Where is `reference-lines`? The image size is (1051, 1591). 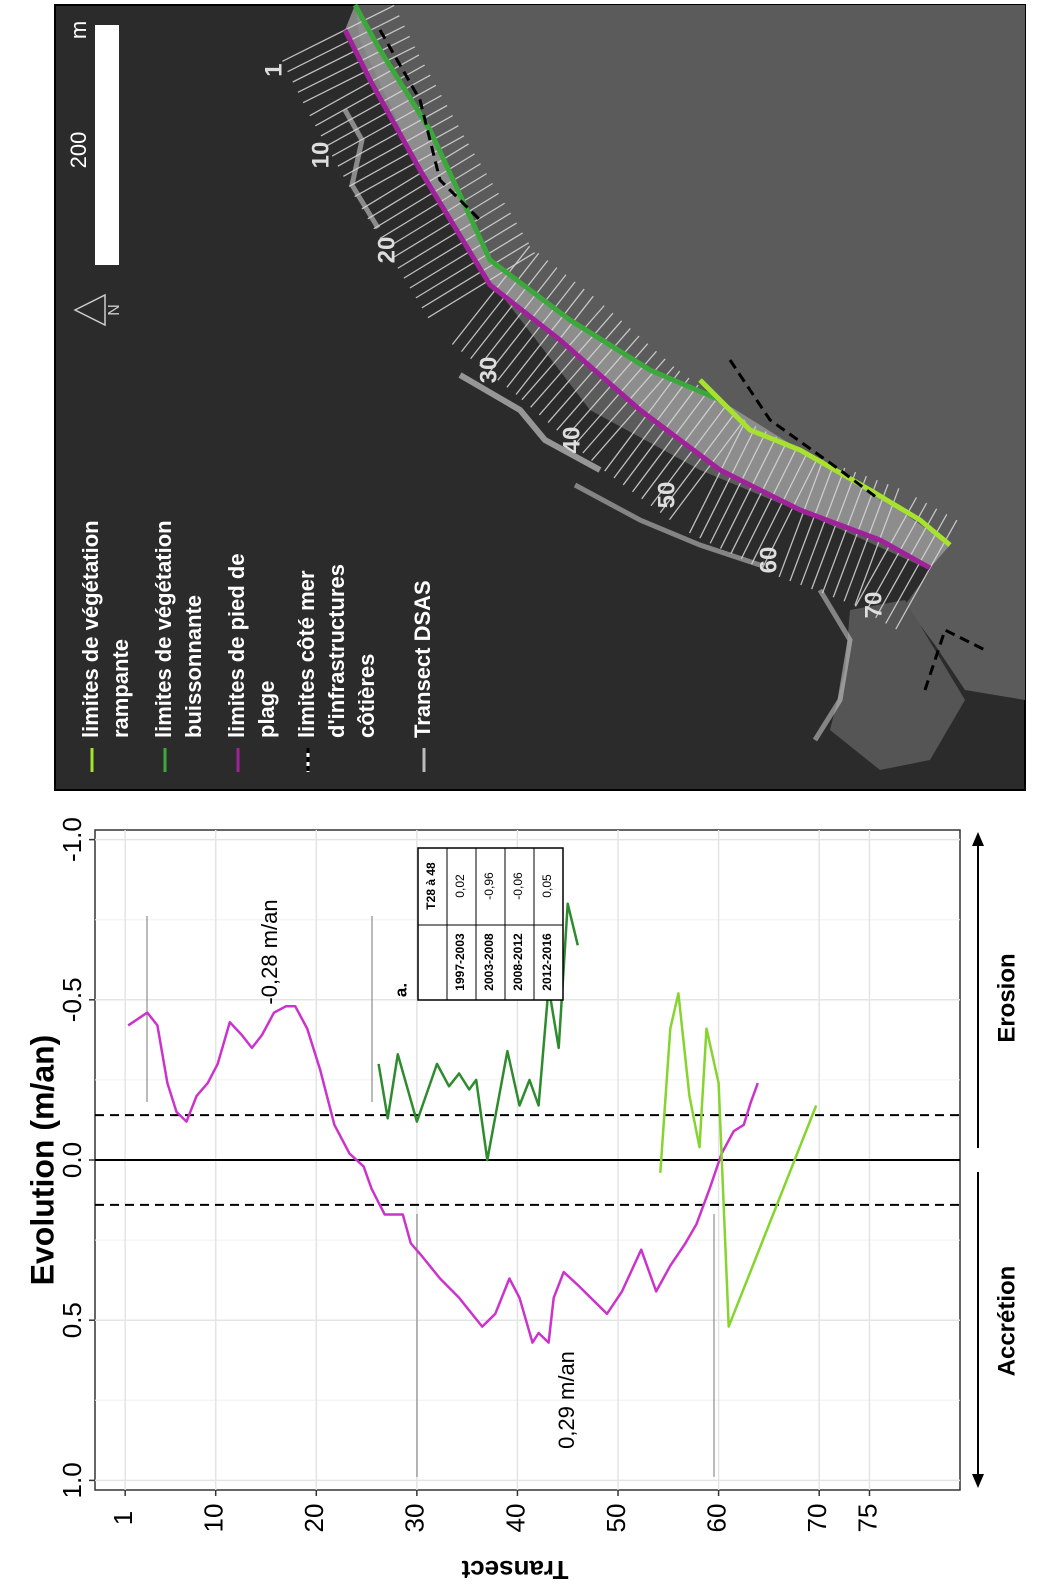 reference-lines is located at coordinates (527, 1160).